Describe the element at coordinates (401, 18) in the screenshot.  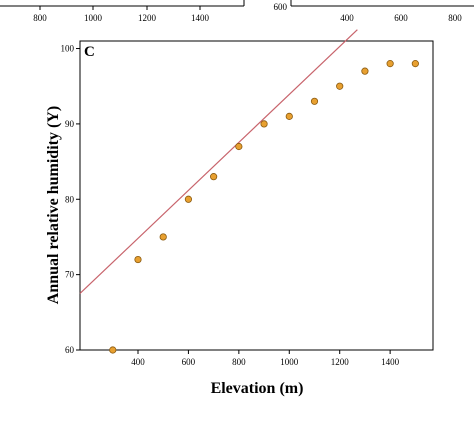
I see `top-right-tick-label: 600` at that location.